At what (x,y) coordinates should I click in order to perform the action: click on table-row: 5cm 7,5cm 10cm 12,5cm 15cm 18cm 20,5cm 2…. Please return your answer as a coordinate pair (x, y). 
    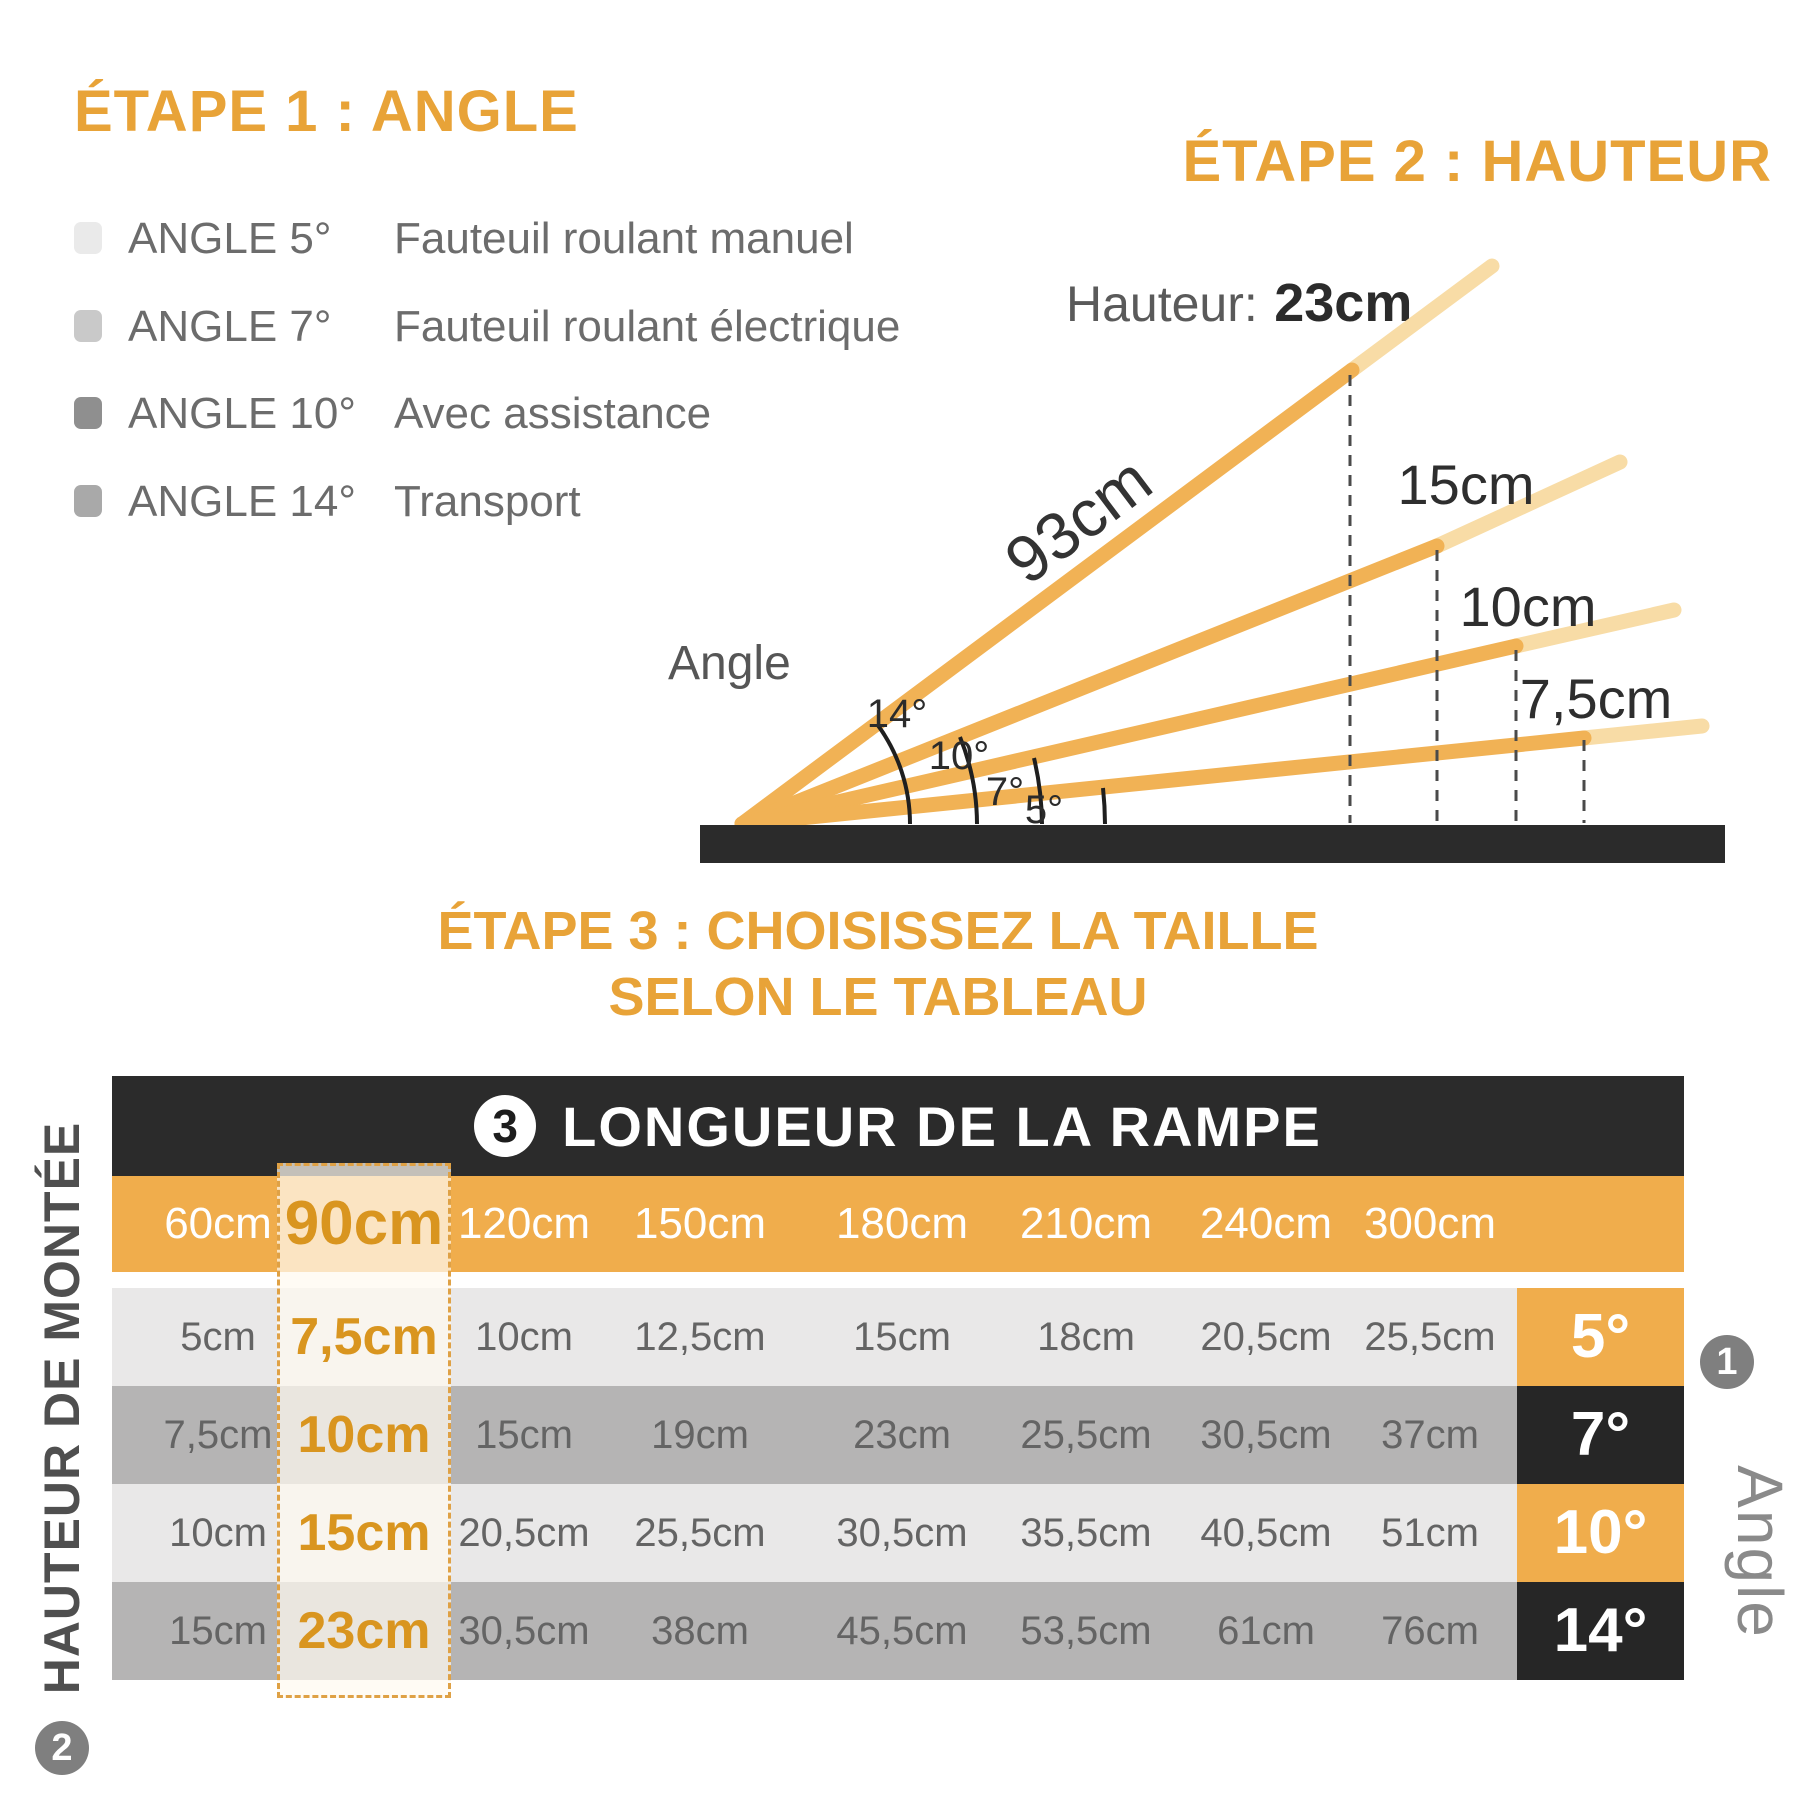
    Looking at the image, I should click on (898, 1337).